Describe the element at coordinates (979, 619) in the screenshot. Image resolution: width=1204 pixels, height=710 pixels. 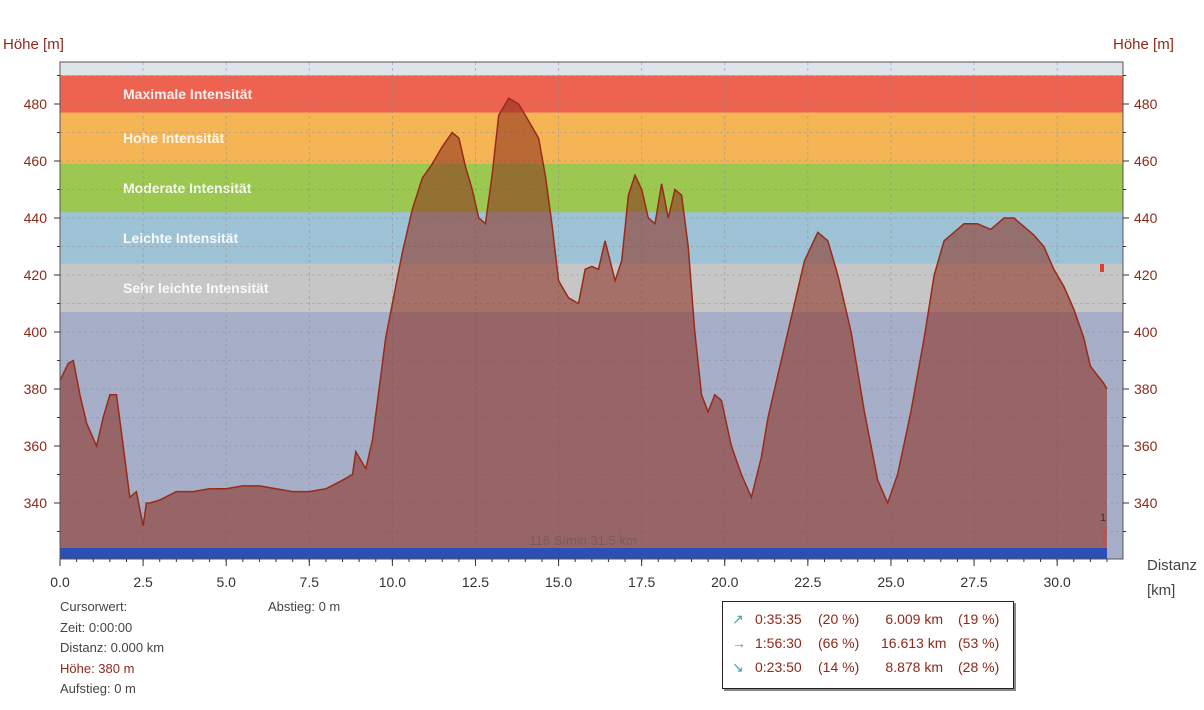
I see `summary-distance-percent: (19 %)` at that location.